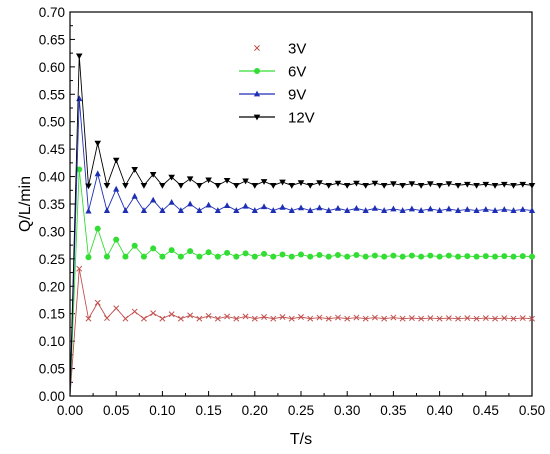 This screenshot has height=454, width=550. I want to click on y-tick-label: 0.35, so click(52, 204).